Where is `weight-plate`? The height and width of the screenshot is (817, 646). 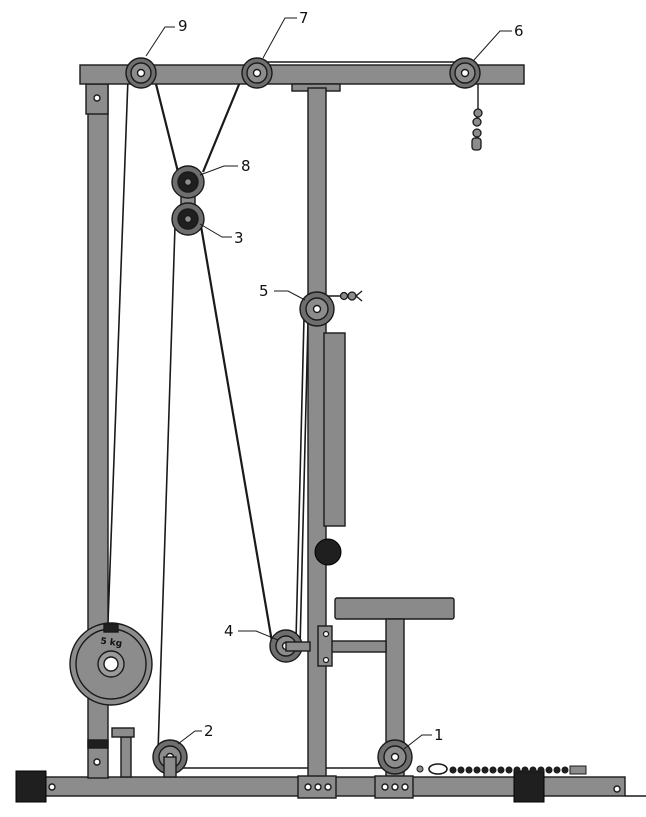 weight-plate is located at coordinates (111, 664).